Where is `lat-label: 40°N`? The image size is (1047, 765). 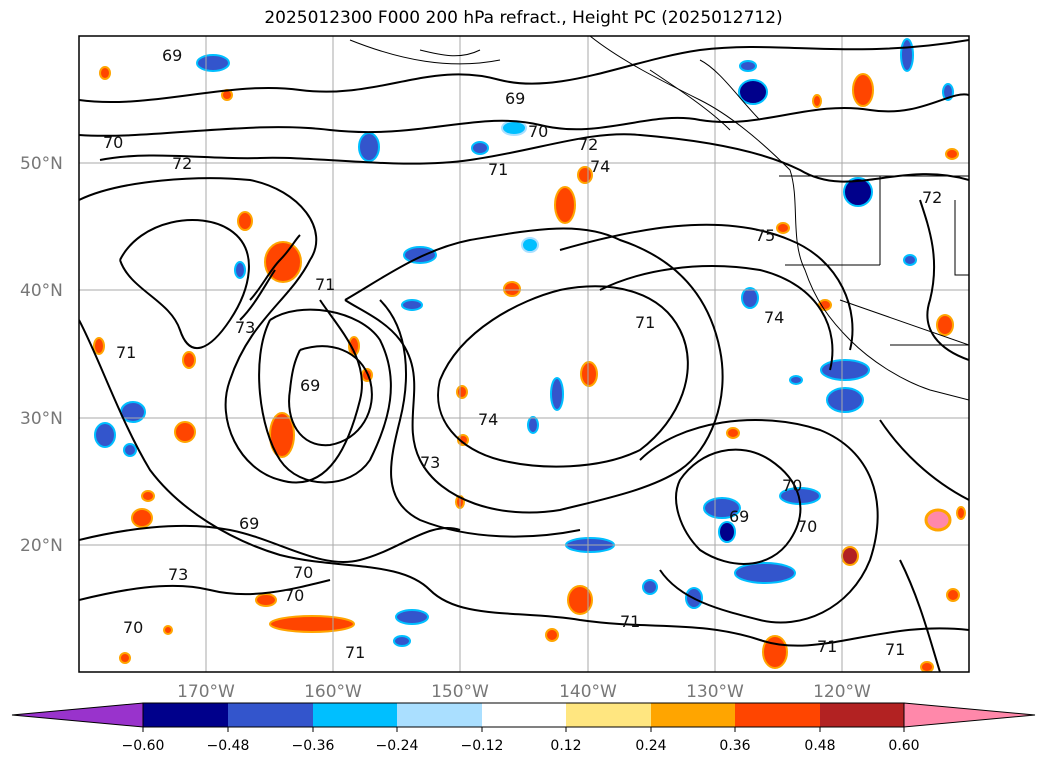
lat-label: 40°N is located at coordinates (41, 291).